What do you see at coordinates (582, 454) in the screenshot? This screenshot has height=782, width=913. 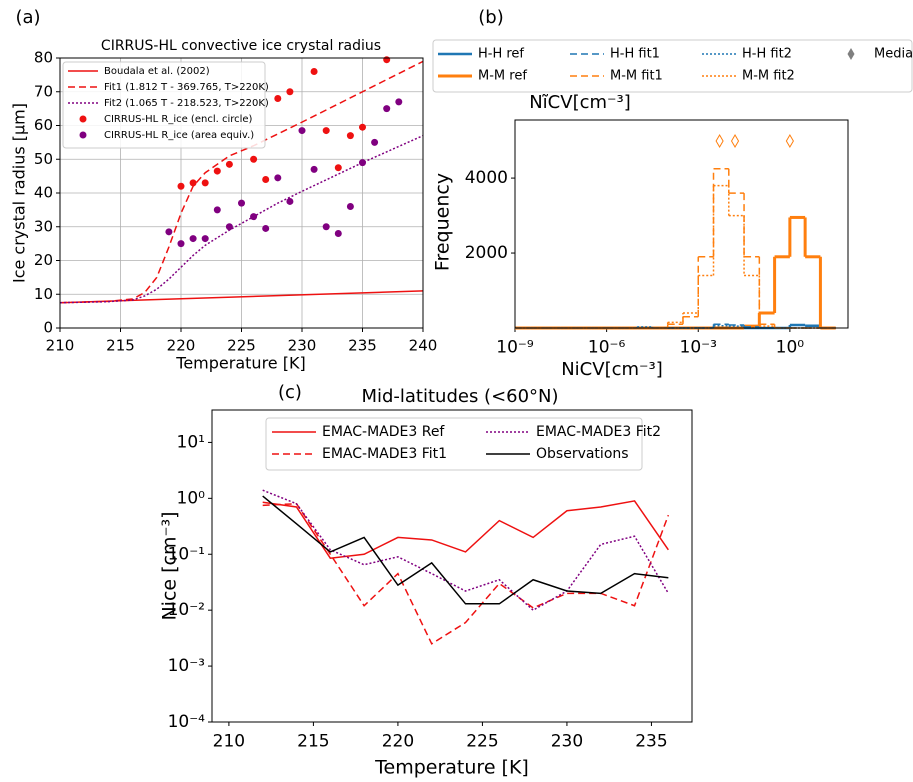 I see `legend-label: Observations` at bounding box center [582, 454].